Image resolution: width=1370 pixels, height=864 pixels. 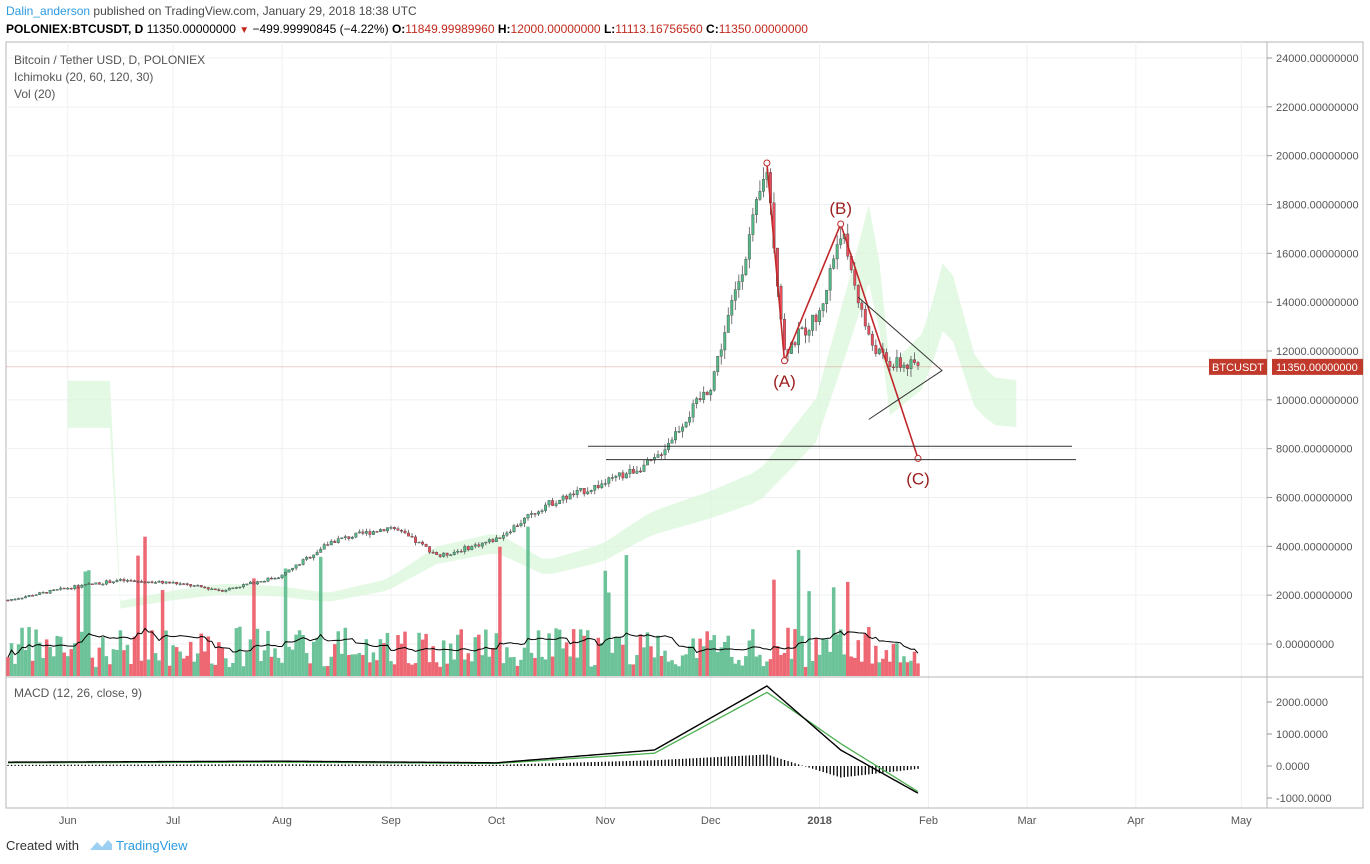 What do you see at coordinates (84, 77) in the screenshot?
I see `ichimoku-legend: Ichimoku (20, 60, 120, 30)` at bounding box center [84, 77].